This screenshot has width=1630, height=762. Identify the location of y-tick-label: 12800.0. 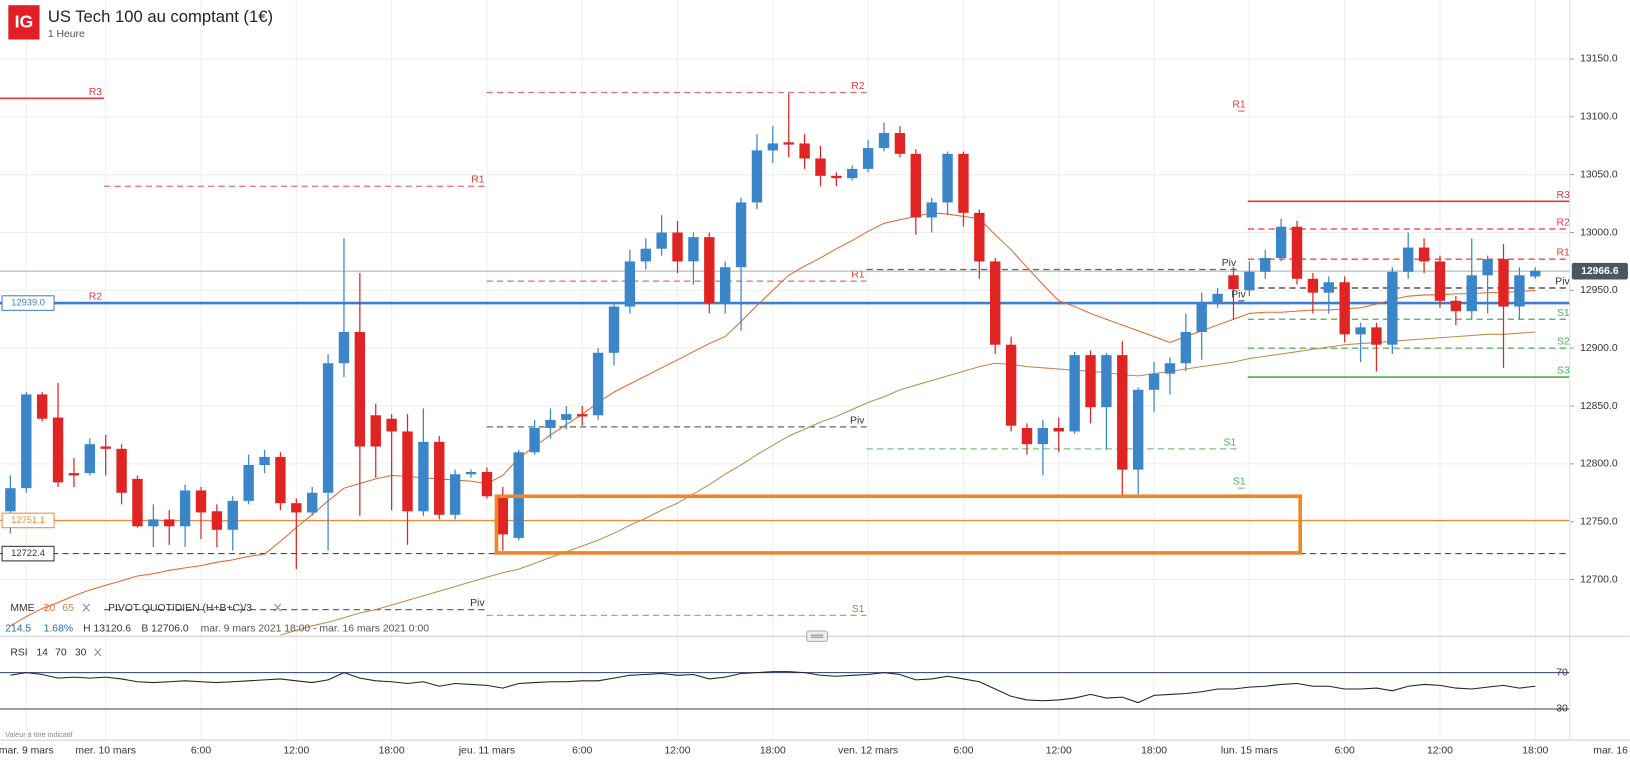
(1599, 464).